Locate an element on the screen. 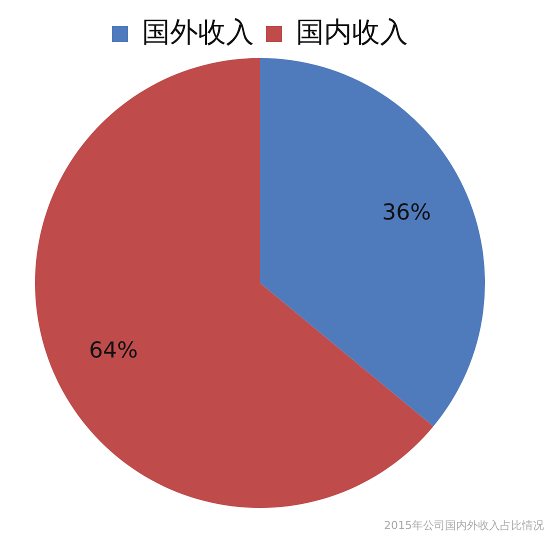  data-label: 36% is located at coordinates (407, 213).